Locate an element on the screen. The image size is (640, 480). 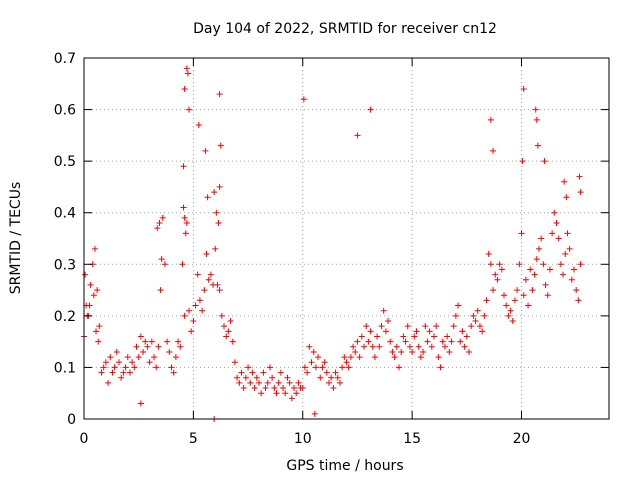
x-tick-label: 20 is located at coordinates (522, 439).